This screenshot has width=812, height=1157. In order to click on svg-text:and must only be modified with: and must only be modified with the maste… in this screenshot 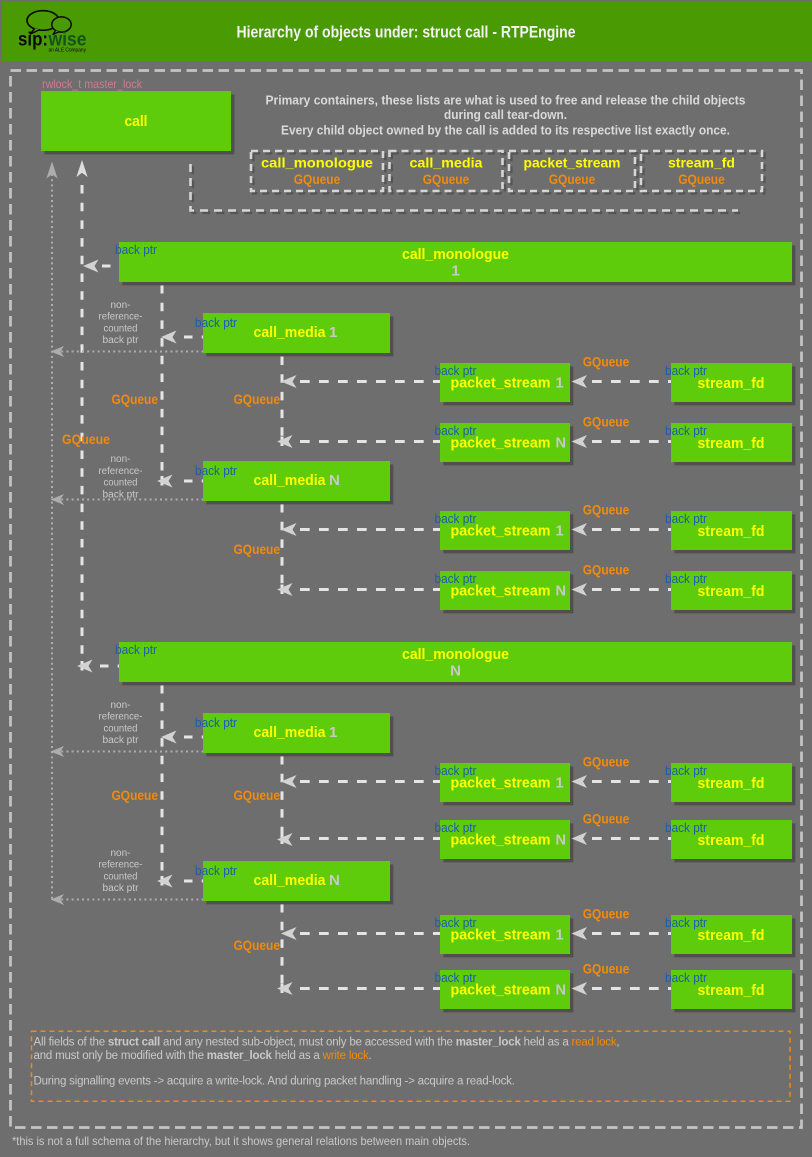, I will do `click(203, 1056)`.